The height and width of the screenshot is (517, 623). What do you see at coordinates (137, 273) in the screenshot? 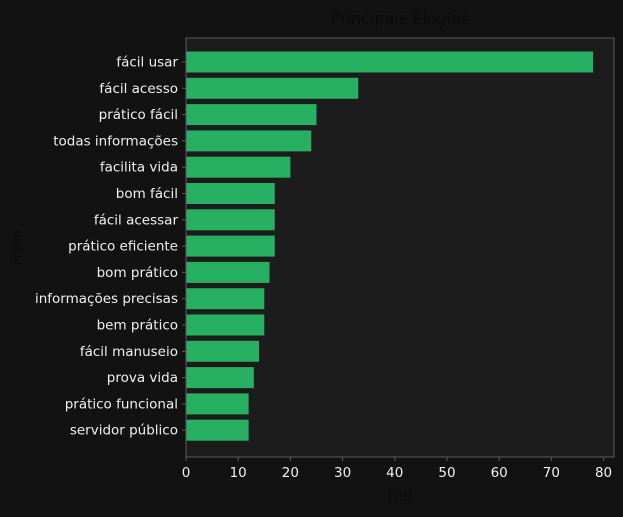
I see `y-tick-label-8: bom prático` at bounding box center [137, 273].